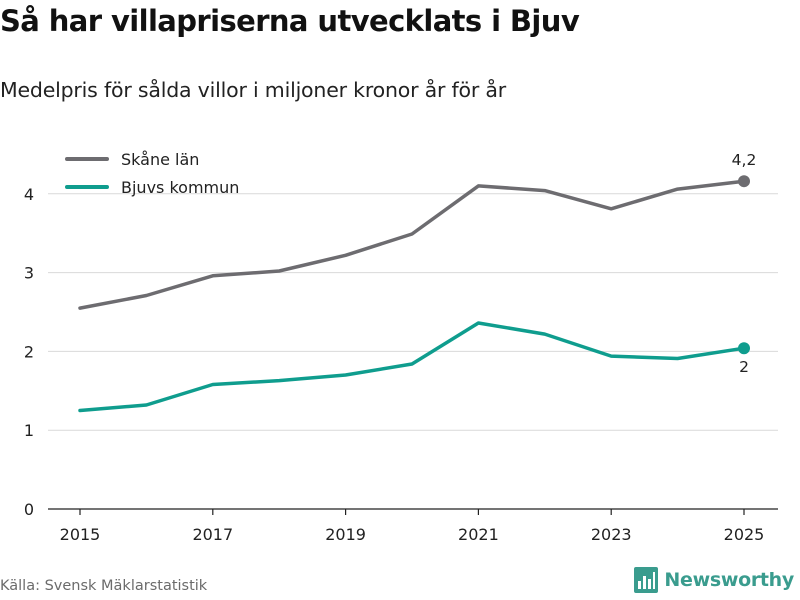  I want to click on legend: Skåne län Bjuvs kommun, so click(152, 173).